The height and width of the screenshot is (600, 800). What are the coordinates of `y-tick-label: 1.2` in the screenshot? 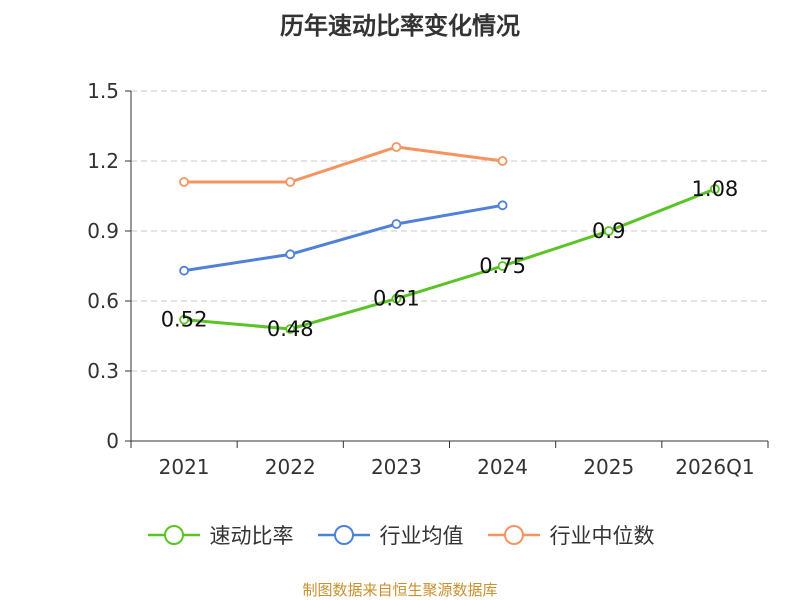 It's located at (103, 161).